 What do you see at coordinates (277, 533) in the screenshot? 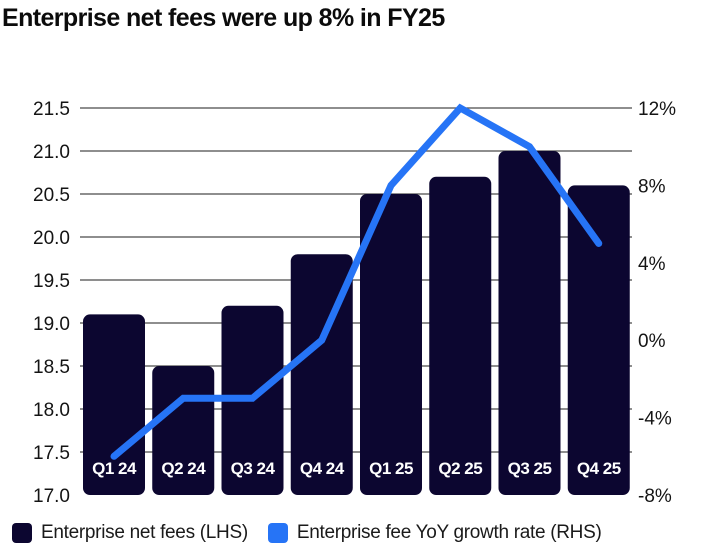
I see `legend-swatch-growth-rate` at bounding box center [277, 533].